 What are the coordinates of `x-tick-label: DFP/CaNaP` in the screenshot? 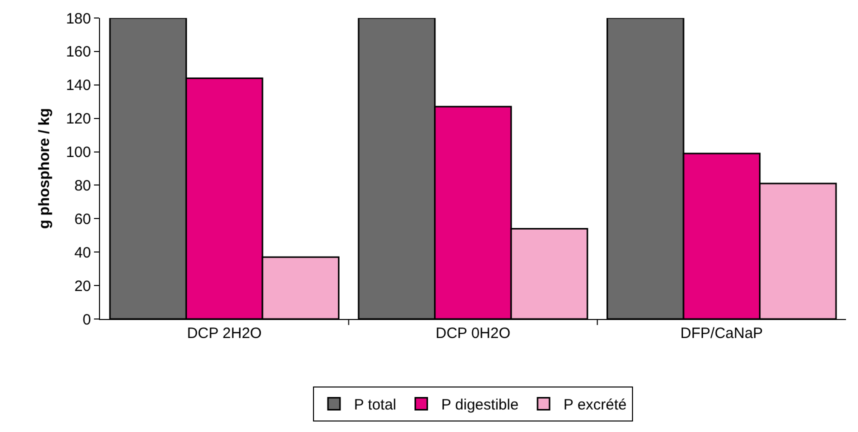 It's located at (721, 333).